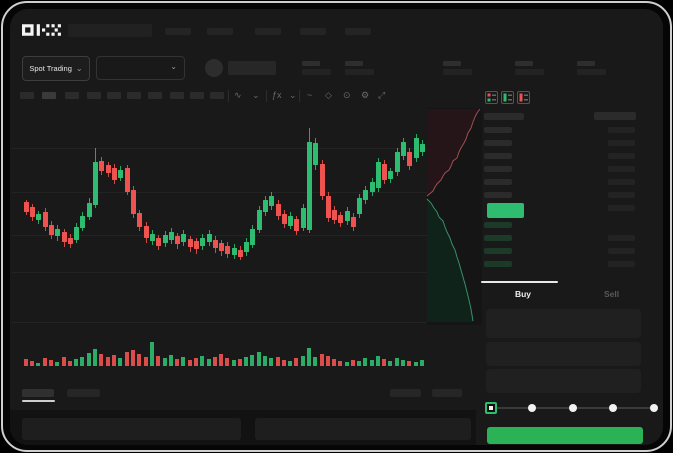  I want to click on bottom-tab-active-placeholder, so click(38, 393).